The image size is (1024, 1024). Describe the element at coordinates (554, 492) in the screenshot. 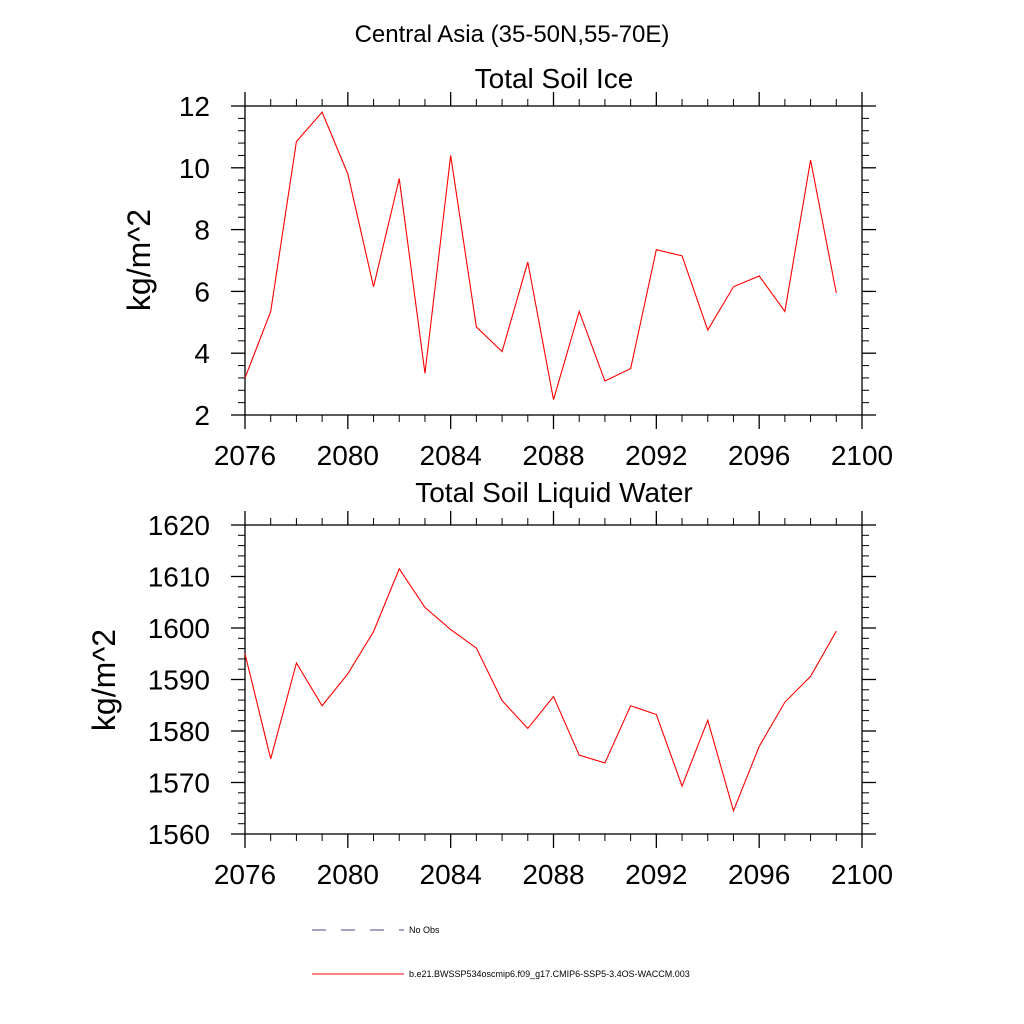

I see `chart-title: Total Soil Liquid Water` at that location.